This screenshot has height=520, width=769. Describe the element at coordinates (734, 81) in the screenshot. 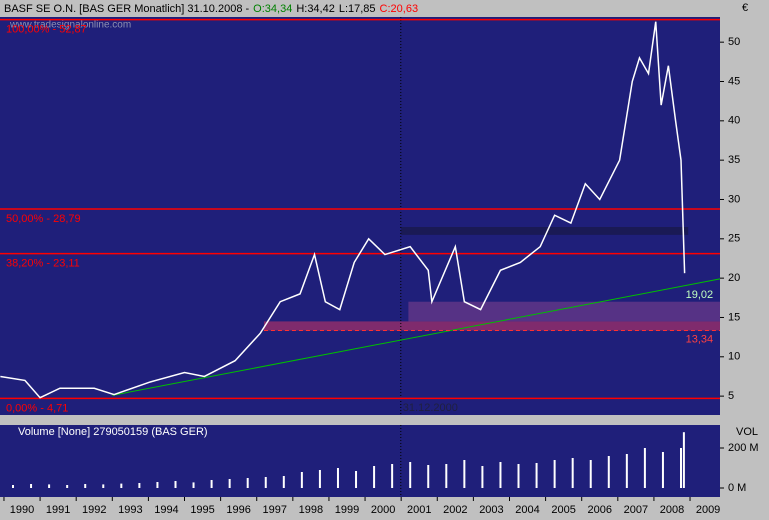

I see `y-tick-label: 45` at that location.